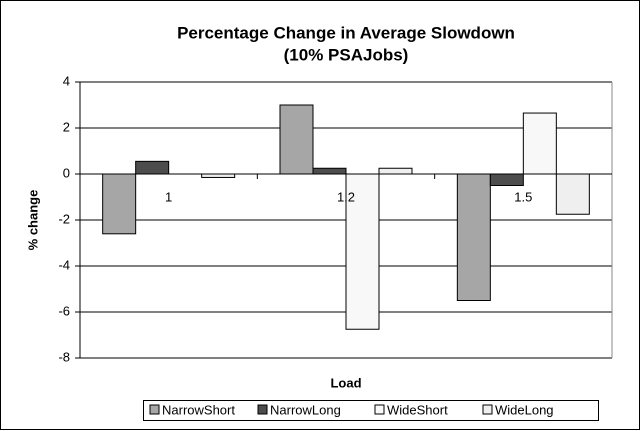 The height and width of the screenshot is (431, 641). What do you see at coordinates (305, 409) in the screenshot?
I see `legend-label: NarrowLong` at bounding box center [305, 409].